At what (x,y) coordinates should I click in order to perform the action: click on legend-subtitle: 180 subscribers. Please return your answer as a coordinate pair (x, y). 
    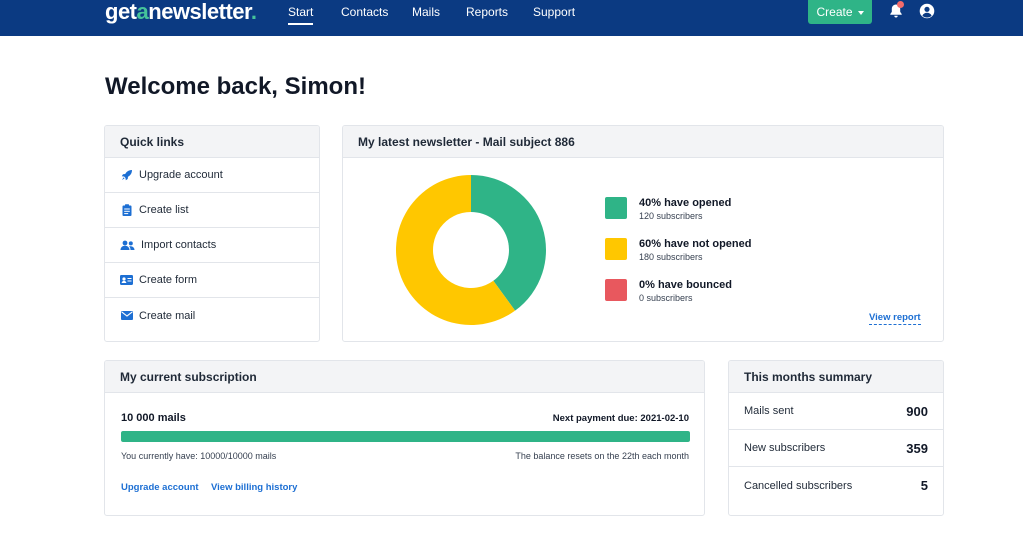
    Looking at the image, I should click on (671, 257).